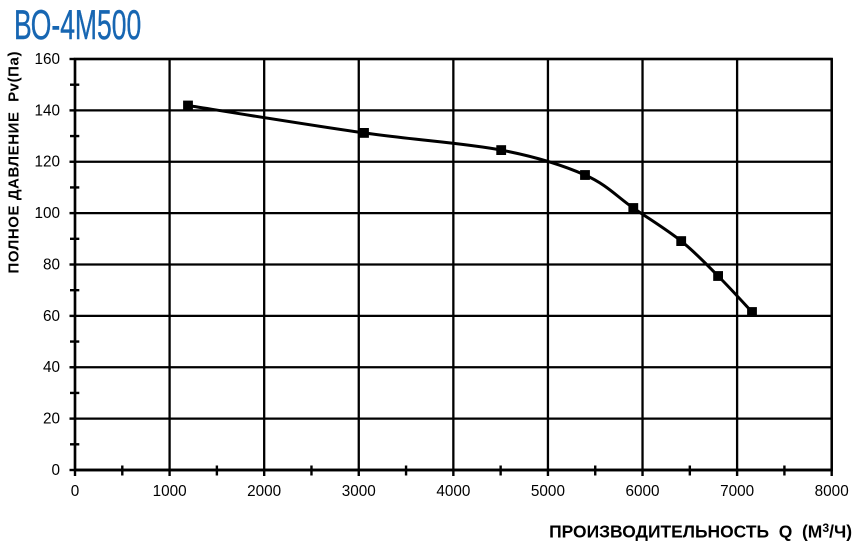  Describe the element at coordinates (47, 213) in the screenshot. I see `svg-text: 100` at that location.